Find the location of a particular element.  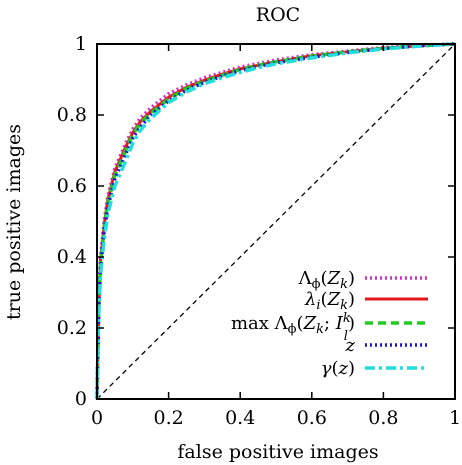

legend-label-2: λi(Zk) is located at coordinates (329, 301).